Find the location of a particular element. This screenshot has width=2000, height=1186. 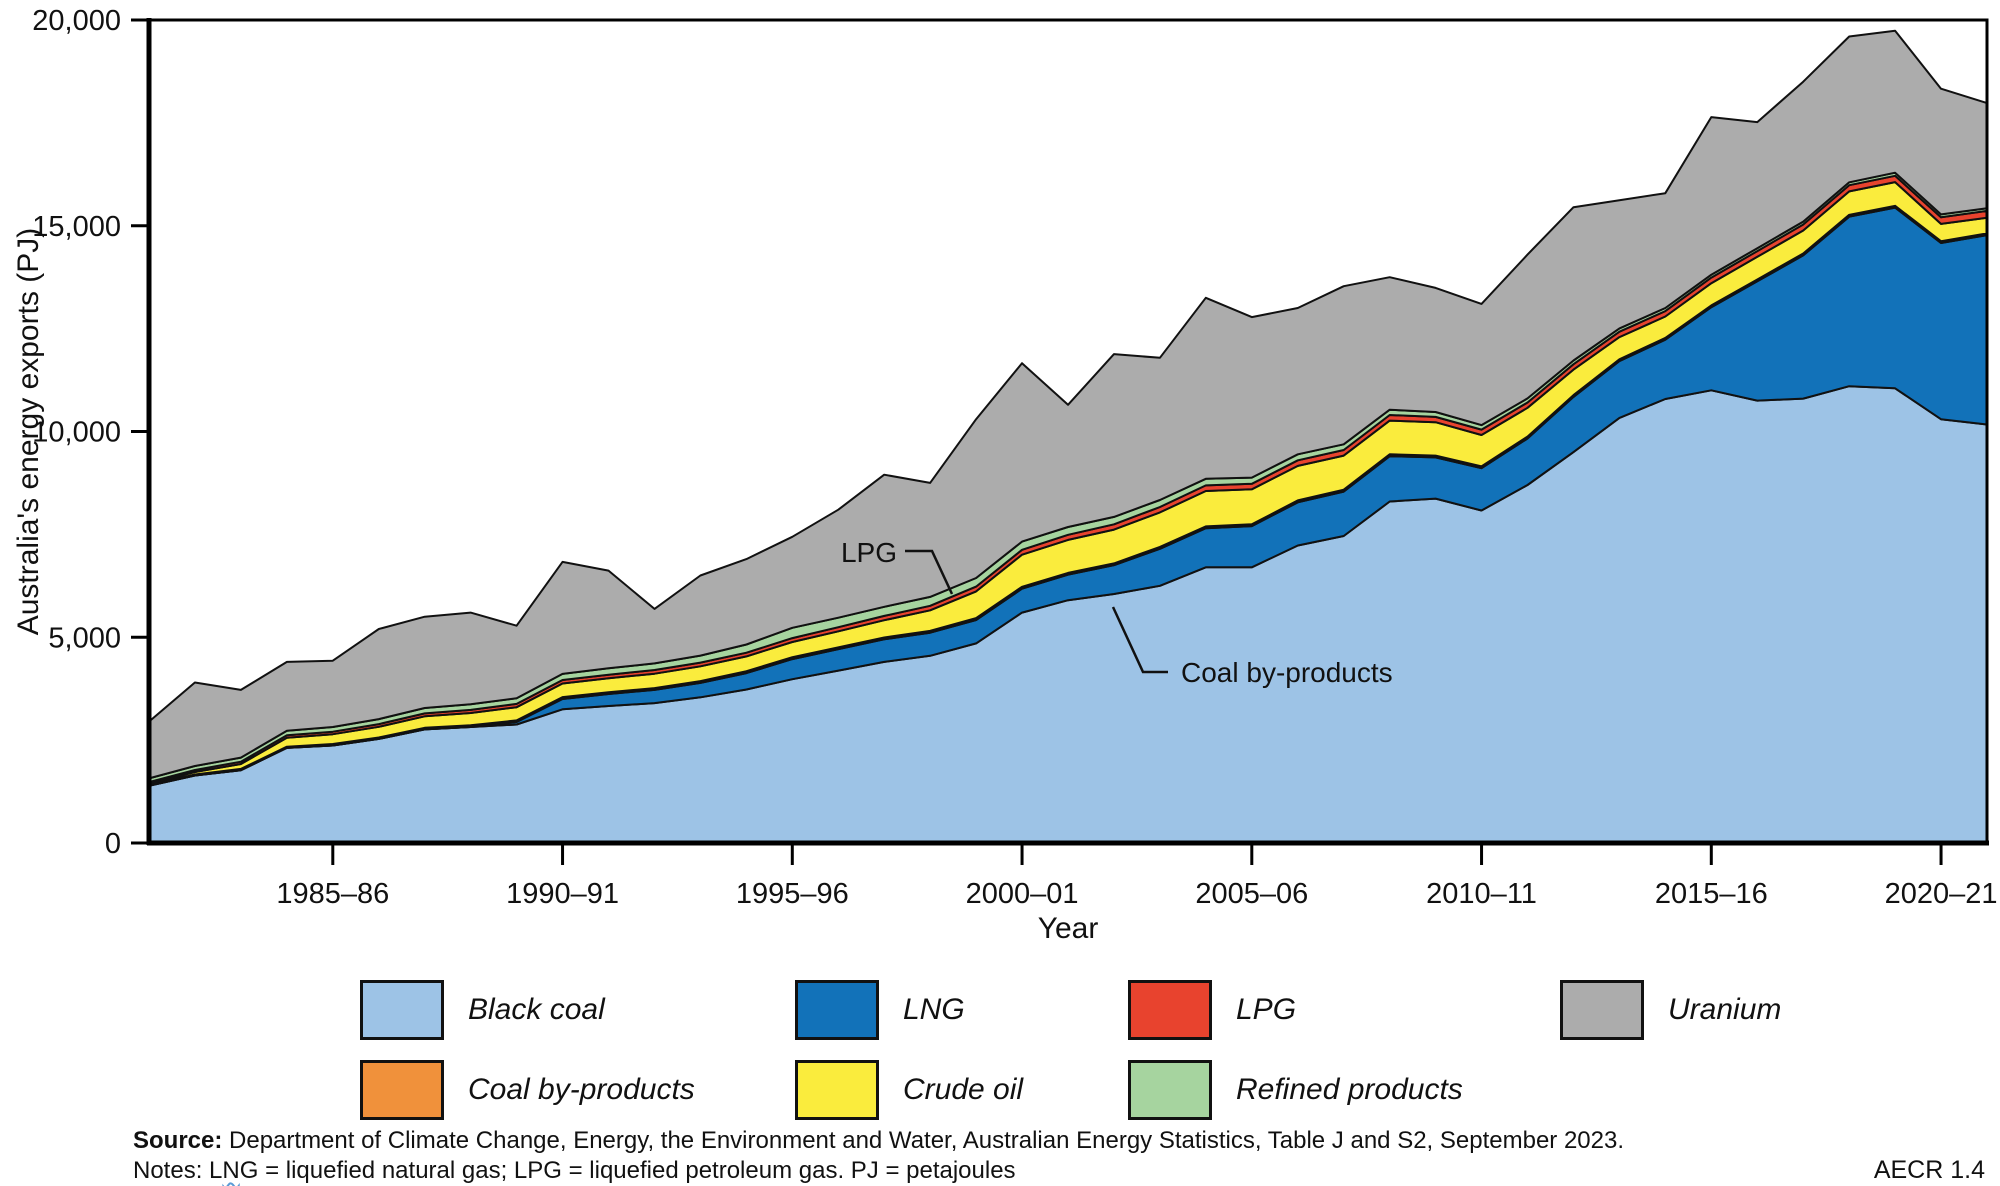

notes-spellcheck-squiggle: N is located at coordinates (231, 1170).